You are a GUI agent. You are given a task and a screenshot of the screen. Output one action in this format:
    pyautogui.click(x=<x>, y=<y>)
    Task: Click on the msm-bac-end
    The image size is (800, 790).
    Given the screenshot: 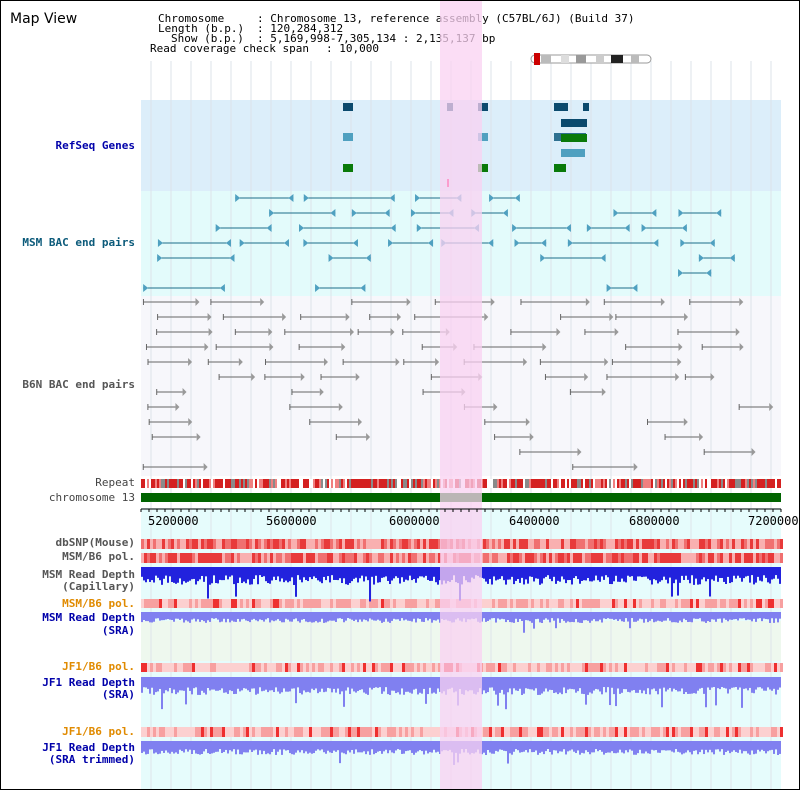 What is the action you would take?
    pyautogui.click(x=719, y=213)
    